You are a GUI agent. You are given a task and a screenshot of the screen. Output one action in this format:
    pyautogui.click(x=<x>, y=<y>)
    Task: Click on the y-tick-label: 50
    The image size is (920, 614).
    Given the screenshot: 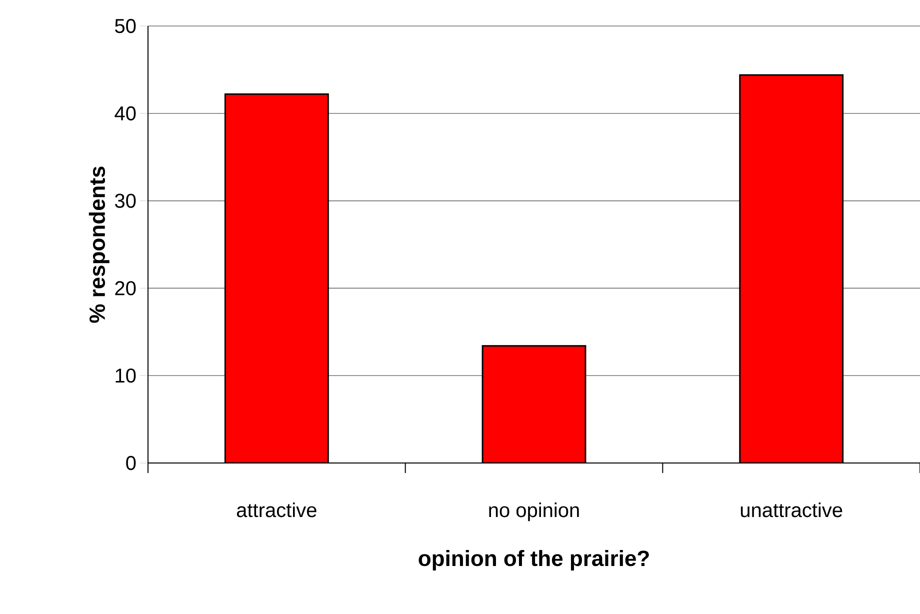 What is the action you would take?
    pyautogui.click(x=125, y=26)
    